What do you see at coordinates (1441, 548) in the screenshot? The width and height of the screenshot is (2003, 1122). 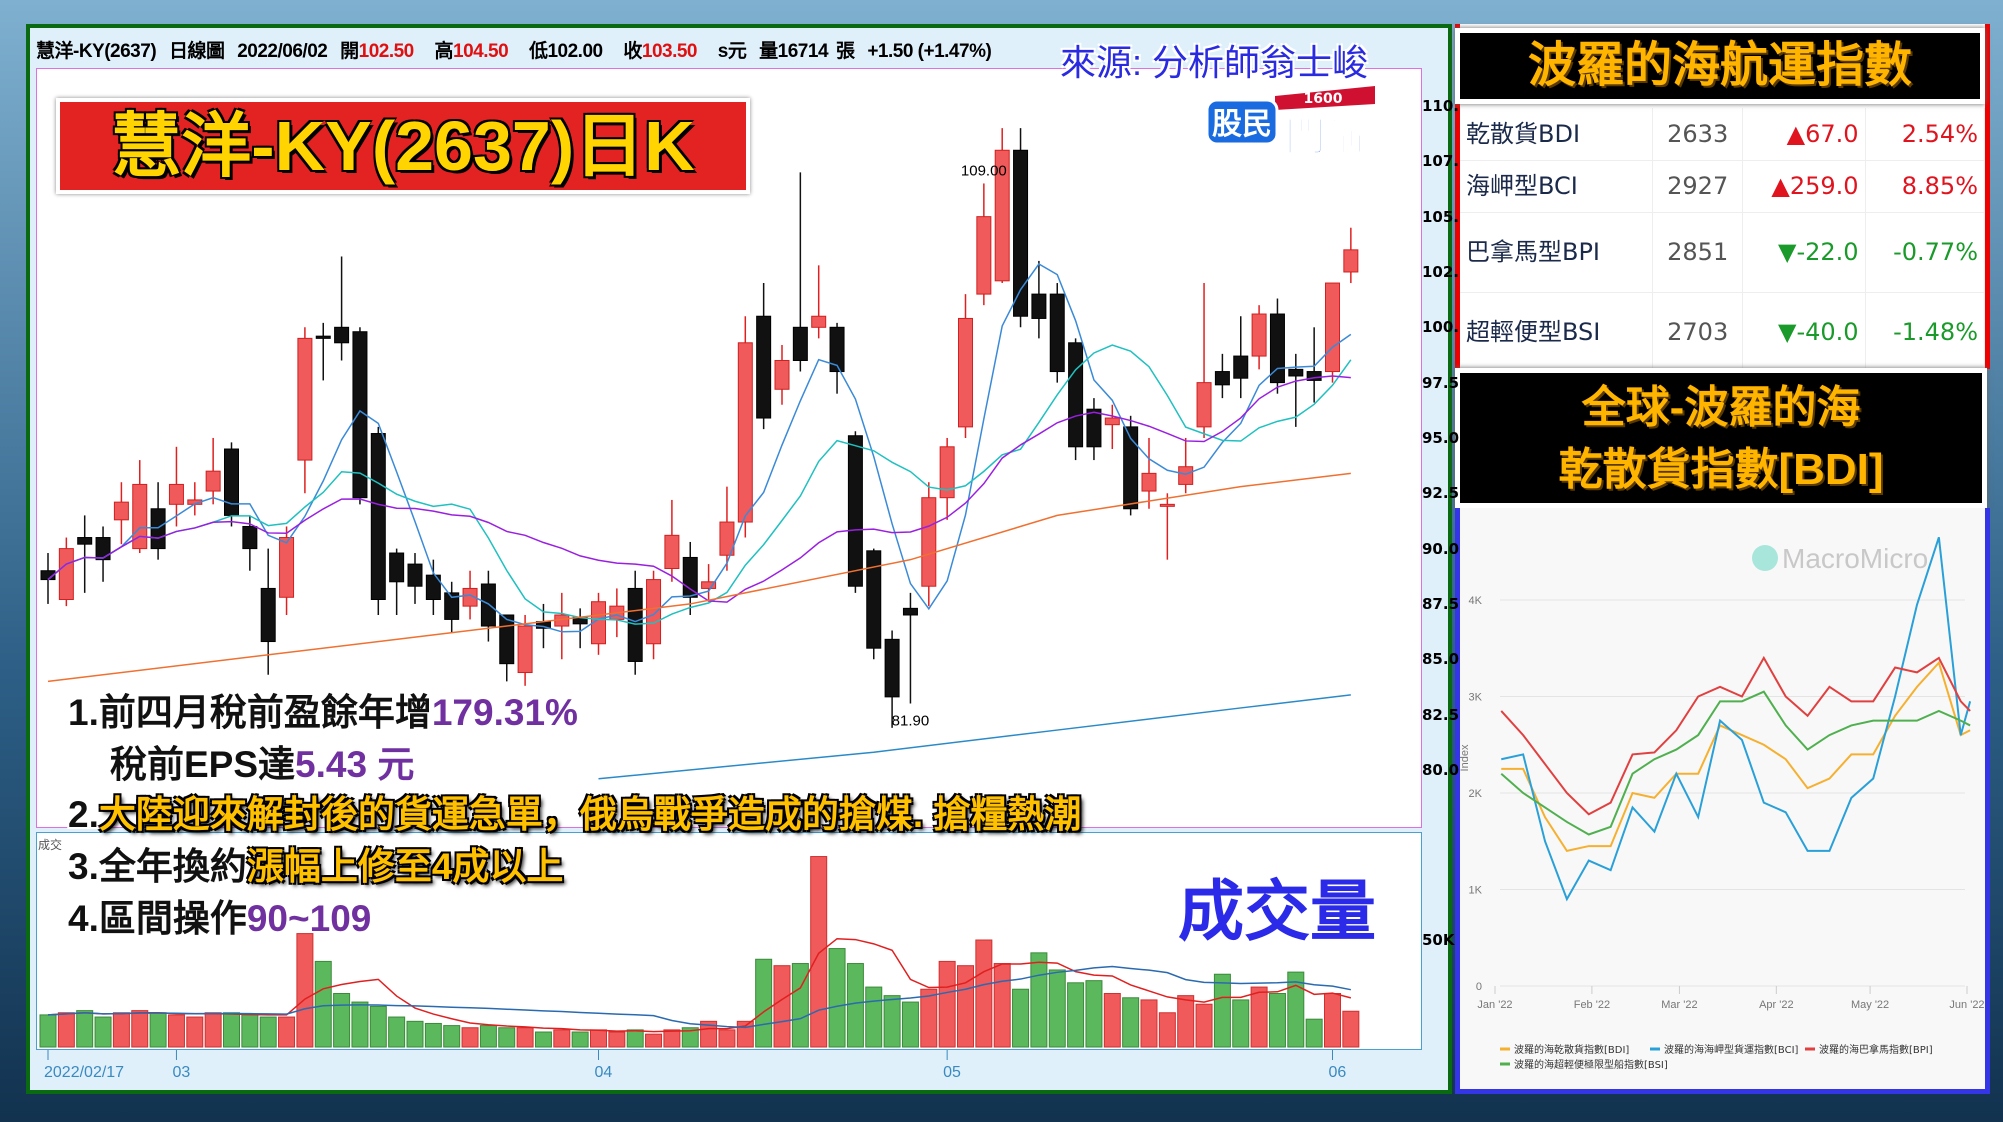 I see `y-tick-label: 90.0` at bounding box center [1441, 548].